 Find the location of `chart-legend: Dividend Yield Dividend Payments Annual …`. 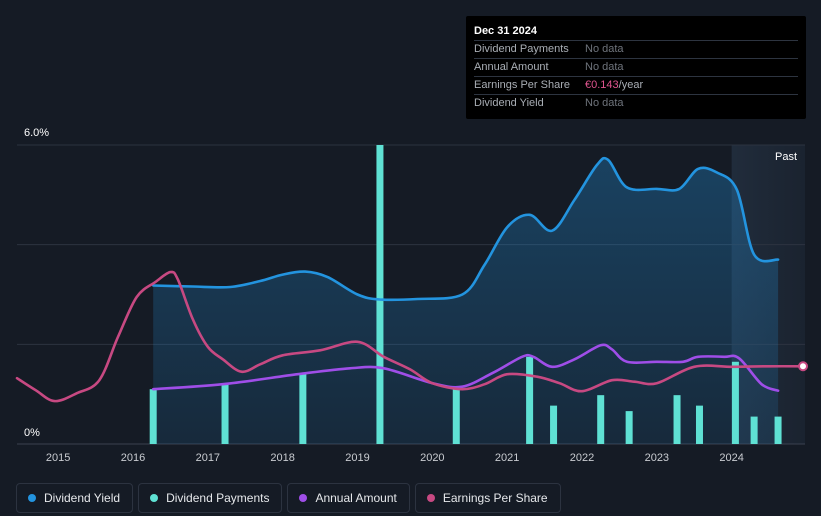

chart-legend: Dividend Yield Dividend Payments Annual … is located at coordinates (291, 498).